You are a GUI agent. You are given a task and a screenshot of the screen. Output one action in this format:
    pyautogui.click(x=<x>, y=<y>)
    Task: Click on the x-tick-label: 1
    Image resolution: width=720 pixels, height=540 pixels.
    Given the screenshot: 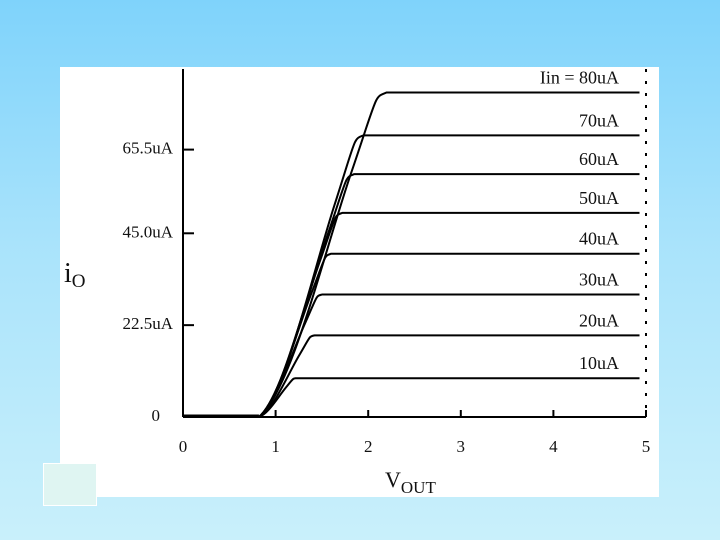 What is the action you would take?
    pyautogui.click(x=275, y=446)
    